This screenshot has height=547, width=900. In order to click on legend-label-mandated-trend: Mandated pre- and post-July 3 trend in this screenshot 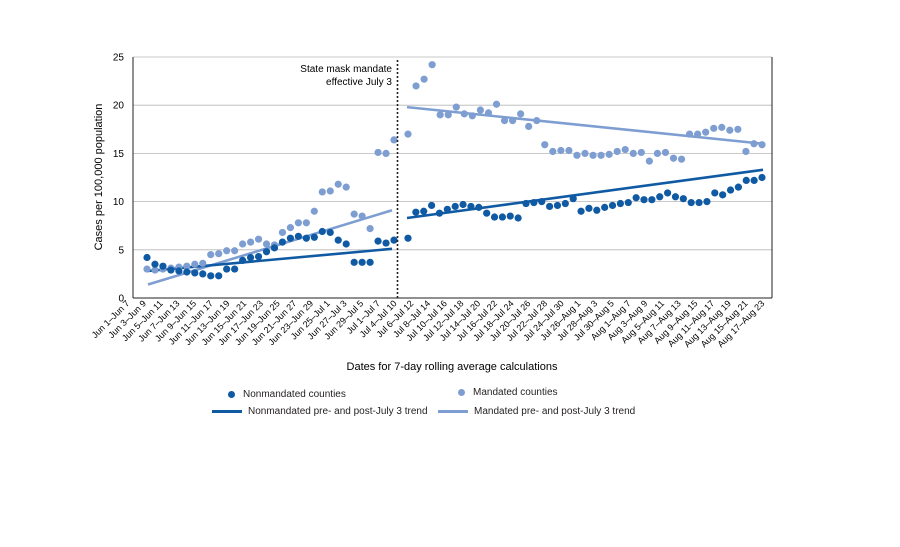, I will do `click(555, 411)`.